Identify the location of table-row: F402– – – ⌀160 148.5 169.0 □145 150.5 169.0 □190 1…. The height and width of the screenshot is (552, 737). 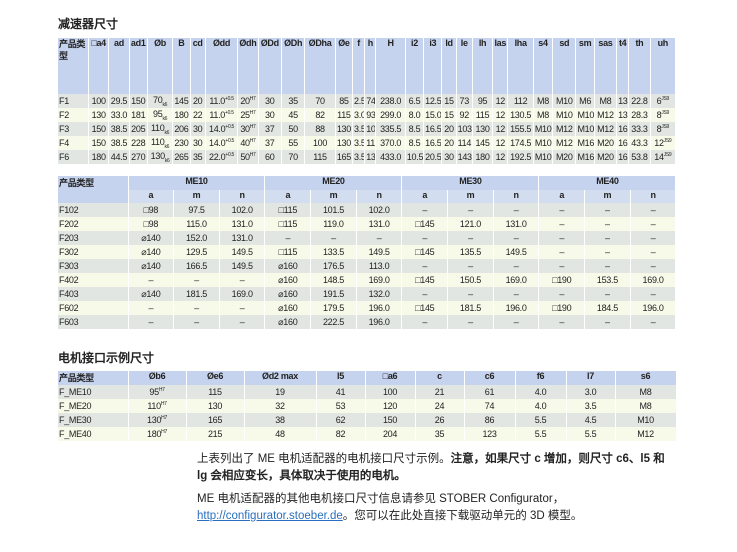
(367, 280).